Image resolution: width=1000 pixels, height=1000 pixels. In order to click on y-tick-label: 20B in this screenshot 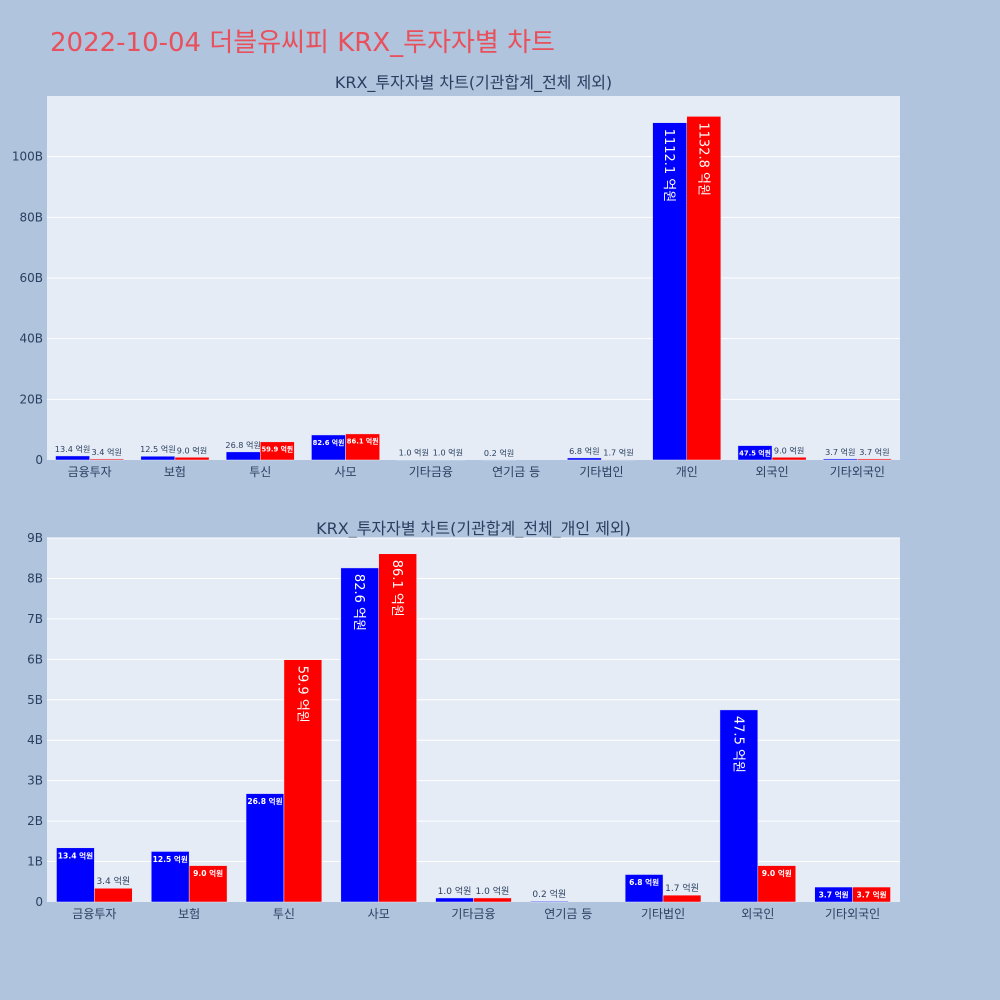, I will do `click(31, 399)`.